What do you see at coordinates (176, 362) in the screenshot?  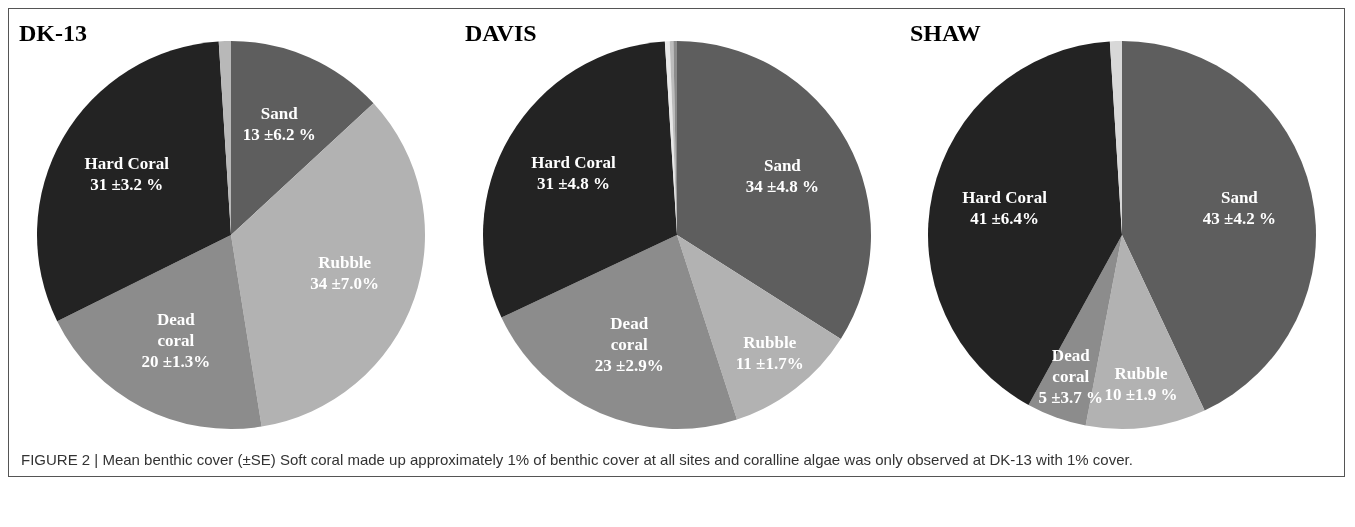 I see `data-label: 20 ±1.3%` at bounding box center [176, 362].